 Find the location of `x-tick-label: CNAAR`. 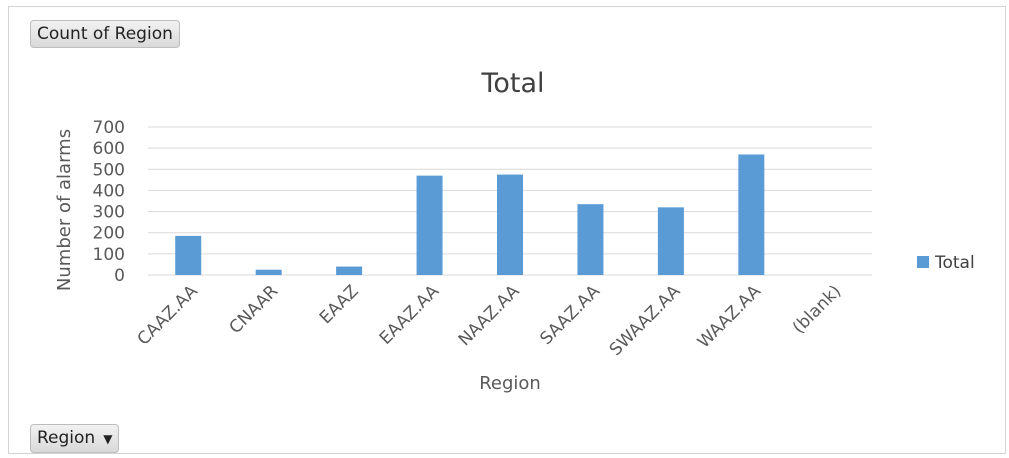

x-tick-label: CNAAR is located at coordinates (254, 309).